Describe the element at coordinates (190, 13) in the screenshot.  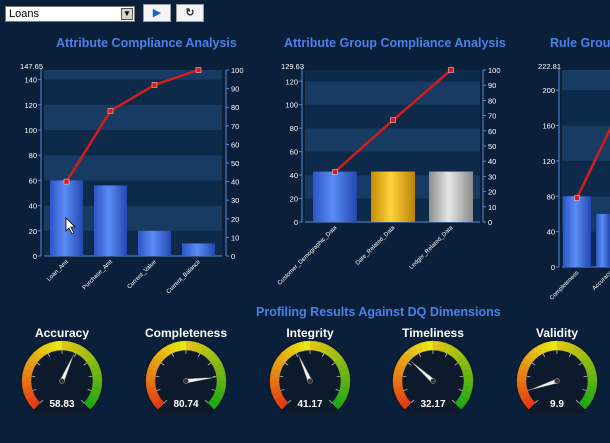
I see `refresh-button: ↻` at that location.